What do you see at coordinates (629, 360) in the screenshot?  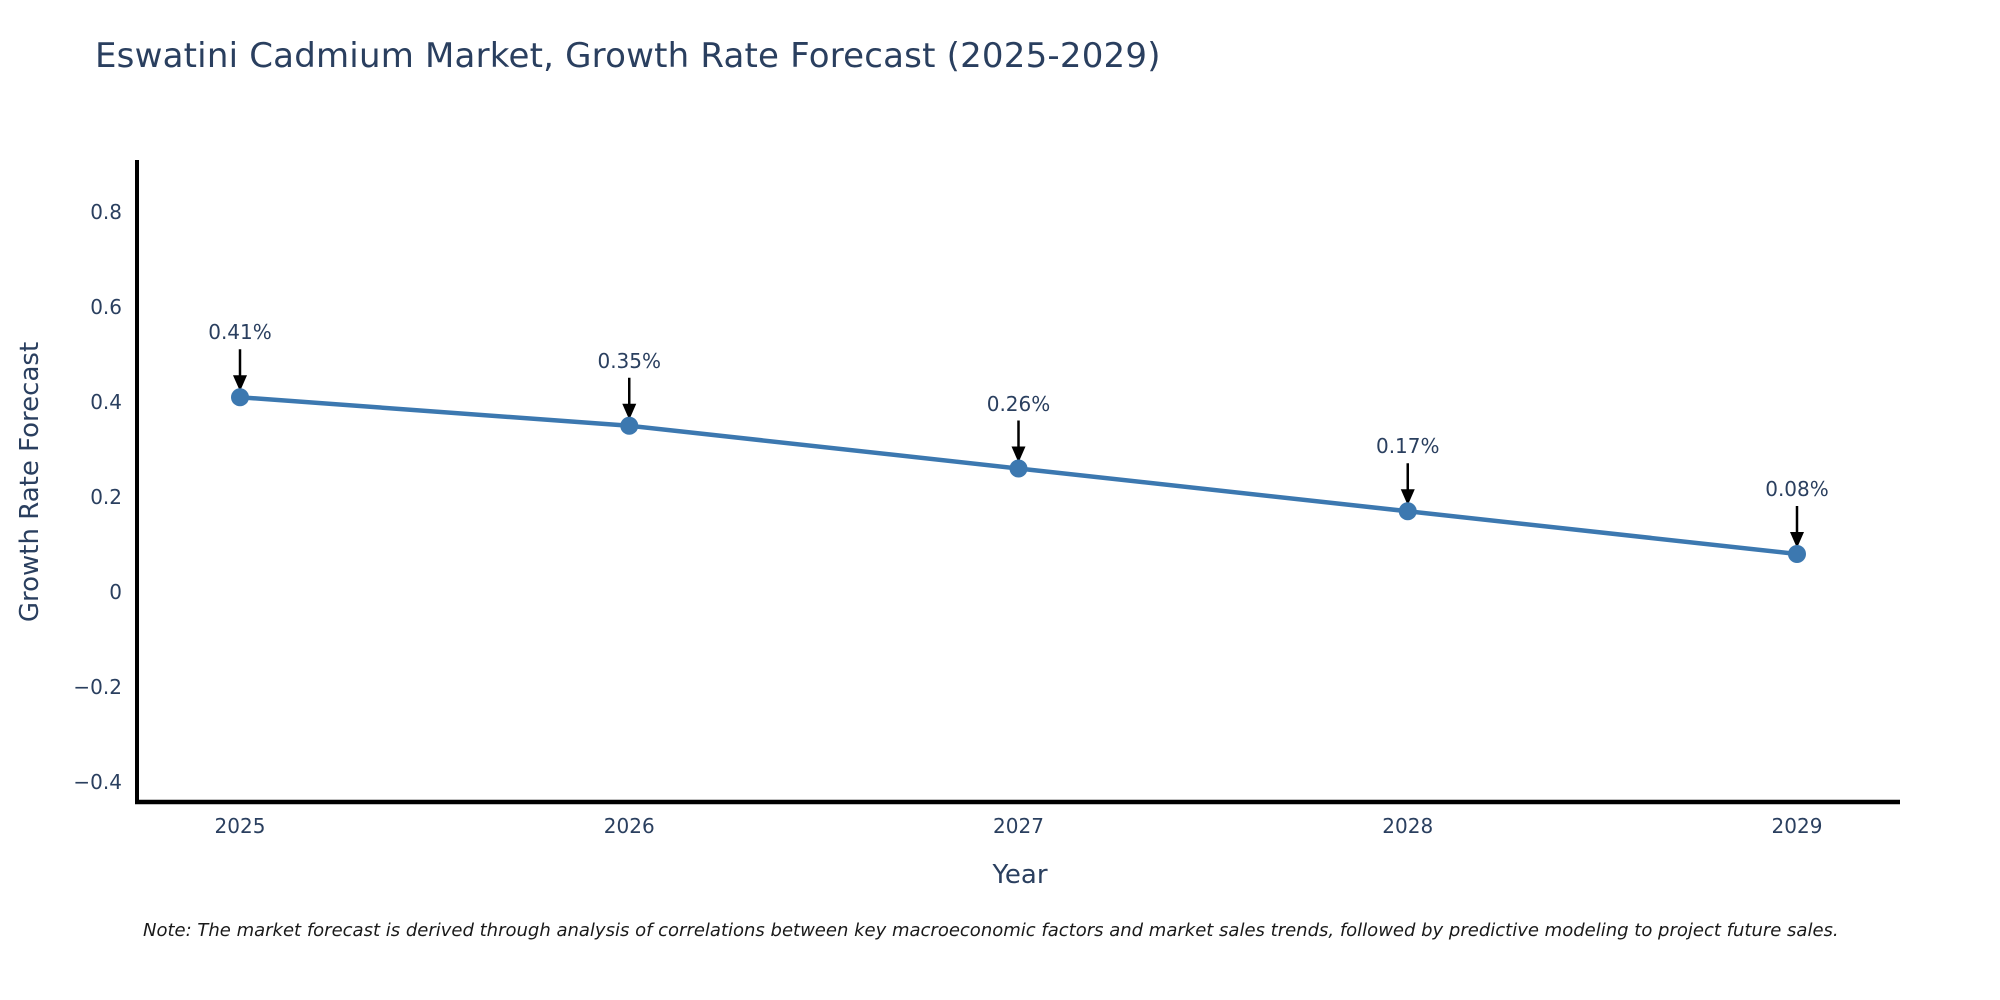 I see `point-annotation: 0.35%` at bounding box center [629, 360].